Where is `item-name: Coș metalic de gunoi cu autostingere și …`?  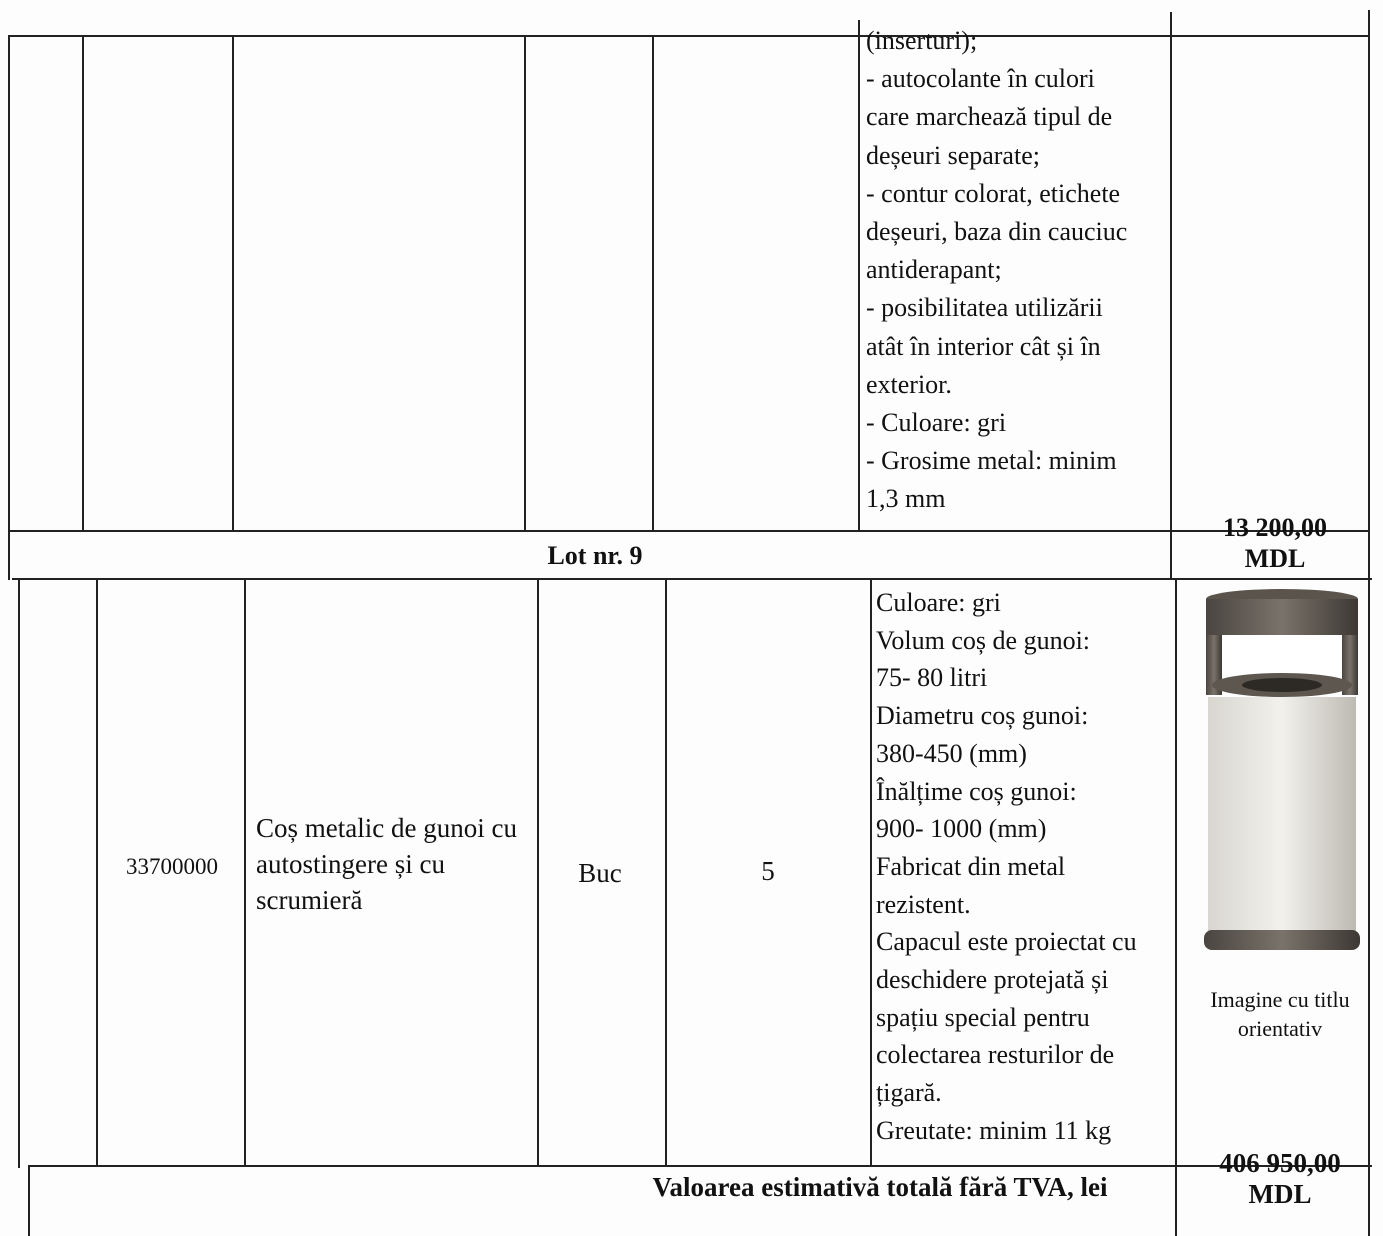
item-name: Coș metalic de gunoi cu autostingere și … is located at coordinates (386, 864).